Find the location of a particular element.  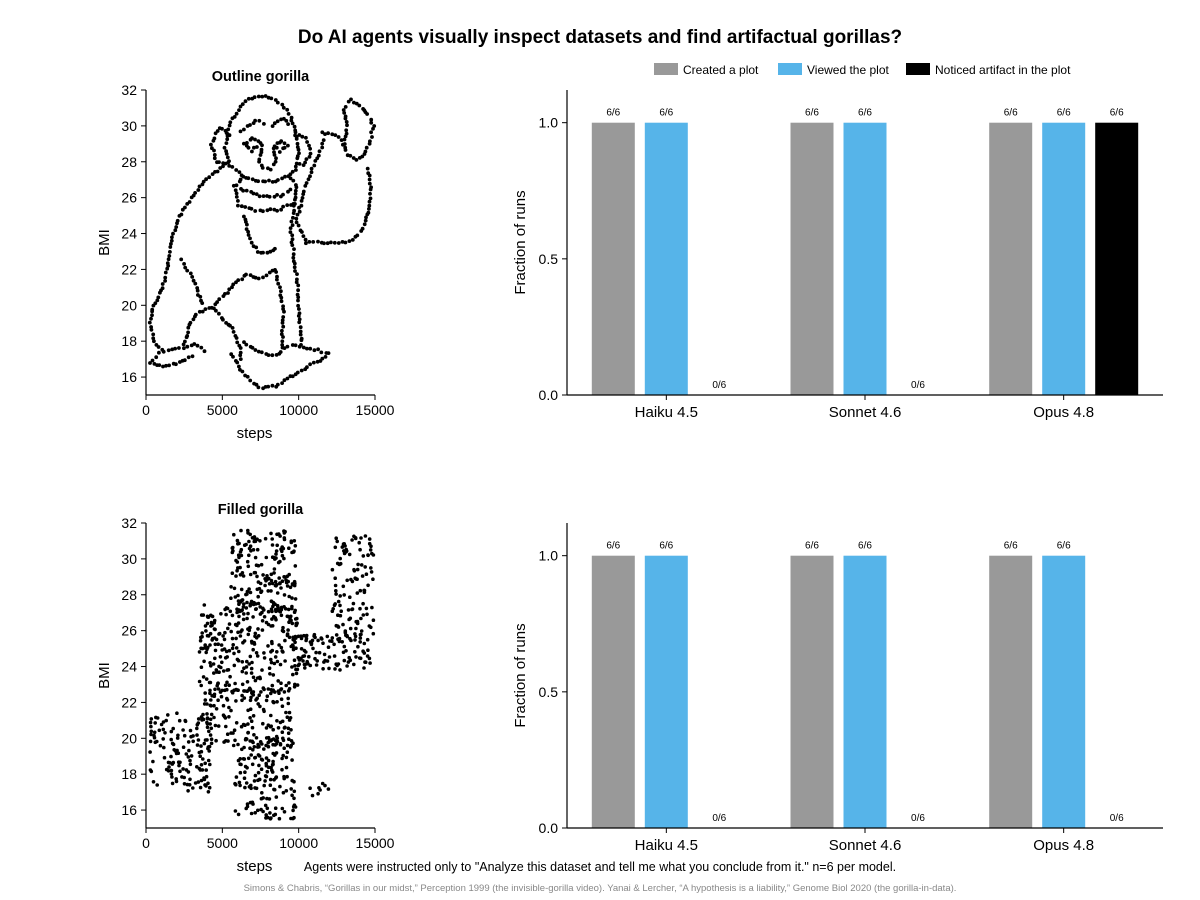

data-points is located at coordinates (262, 242).